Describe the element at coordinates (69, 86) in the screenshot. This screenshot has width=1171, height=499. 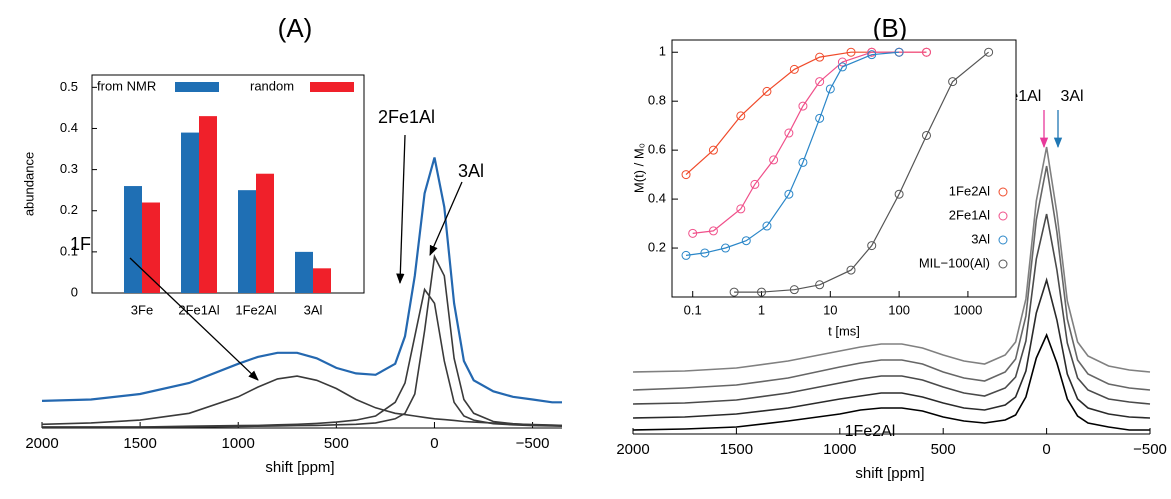
I see `y-tick-label: 0.5` at that location.